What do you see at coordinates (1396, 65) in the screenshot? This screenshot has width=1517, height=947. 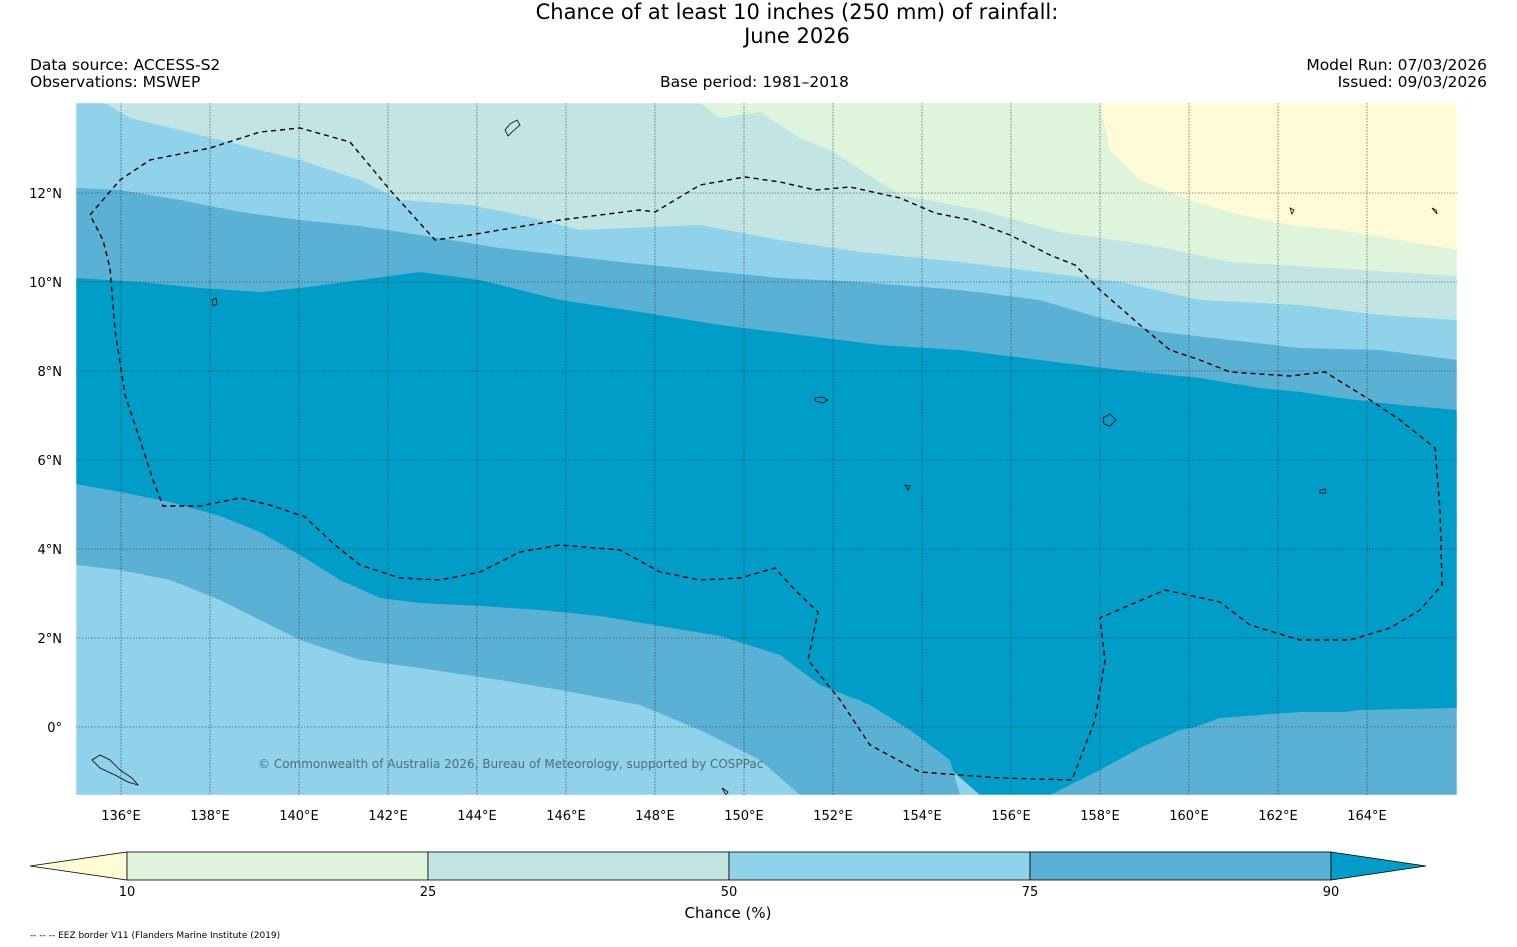 I see `model-run-text: Model Run: 07/03/2026` at bounding box center [1396, 65].